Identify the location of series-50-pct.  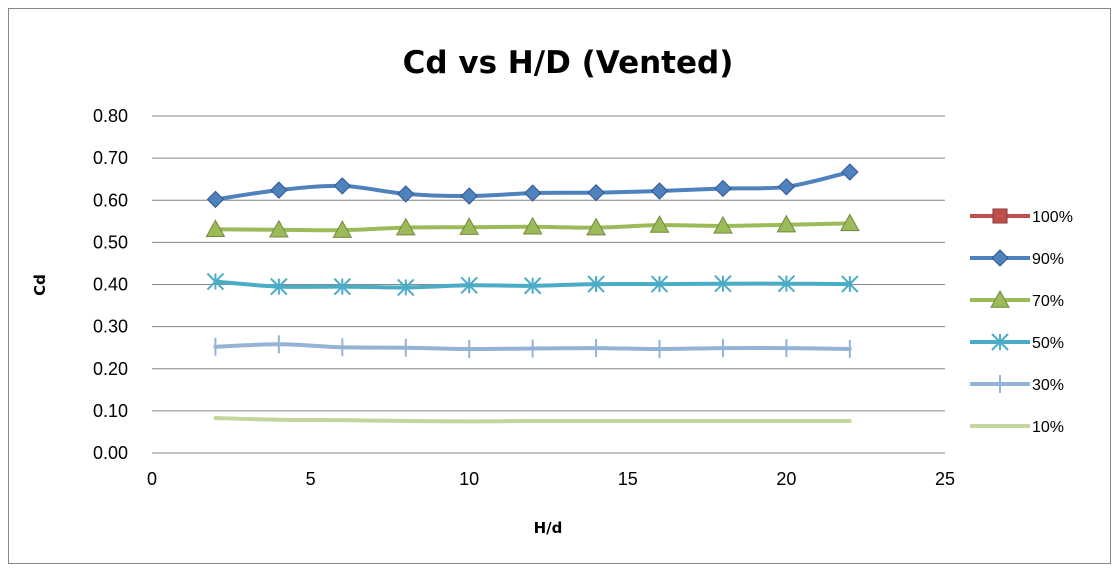
(532, 284).